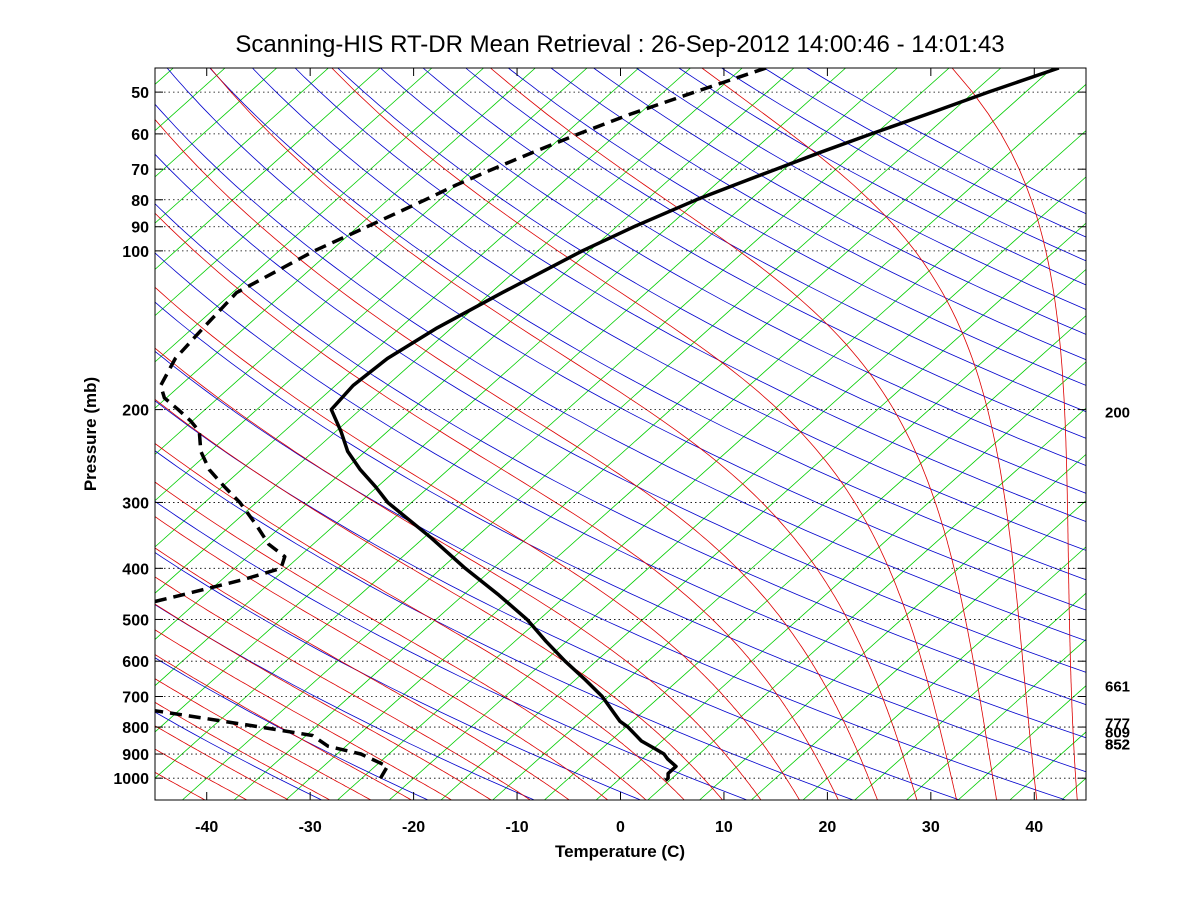 This screenshot has height=900, width=1200. I want to click on x-tick-label: -30, so click(310, 827).